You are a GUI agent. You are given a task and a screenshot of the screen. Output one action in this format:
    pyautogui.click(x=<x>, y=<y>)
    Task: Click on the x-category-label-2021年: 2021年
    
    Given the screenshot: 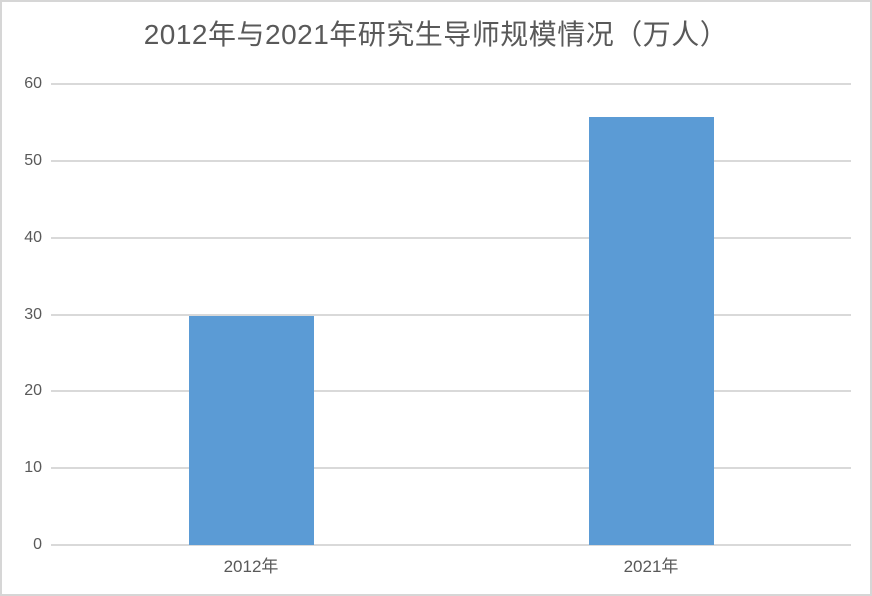 What is the action you would take?
    pyautogui.click(x=651, y=566)
    